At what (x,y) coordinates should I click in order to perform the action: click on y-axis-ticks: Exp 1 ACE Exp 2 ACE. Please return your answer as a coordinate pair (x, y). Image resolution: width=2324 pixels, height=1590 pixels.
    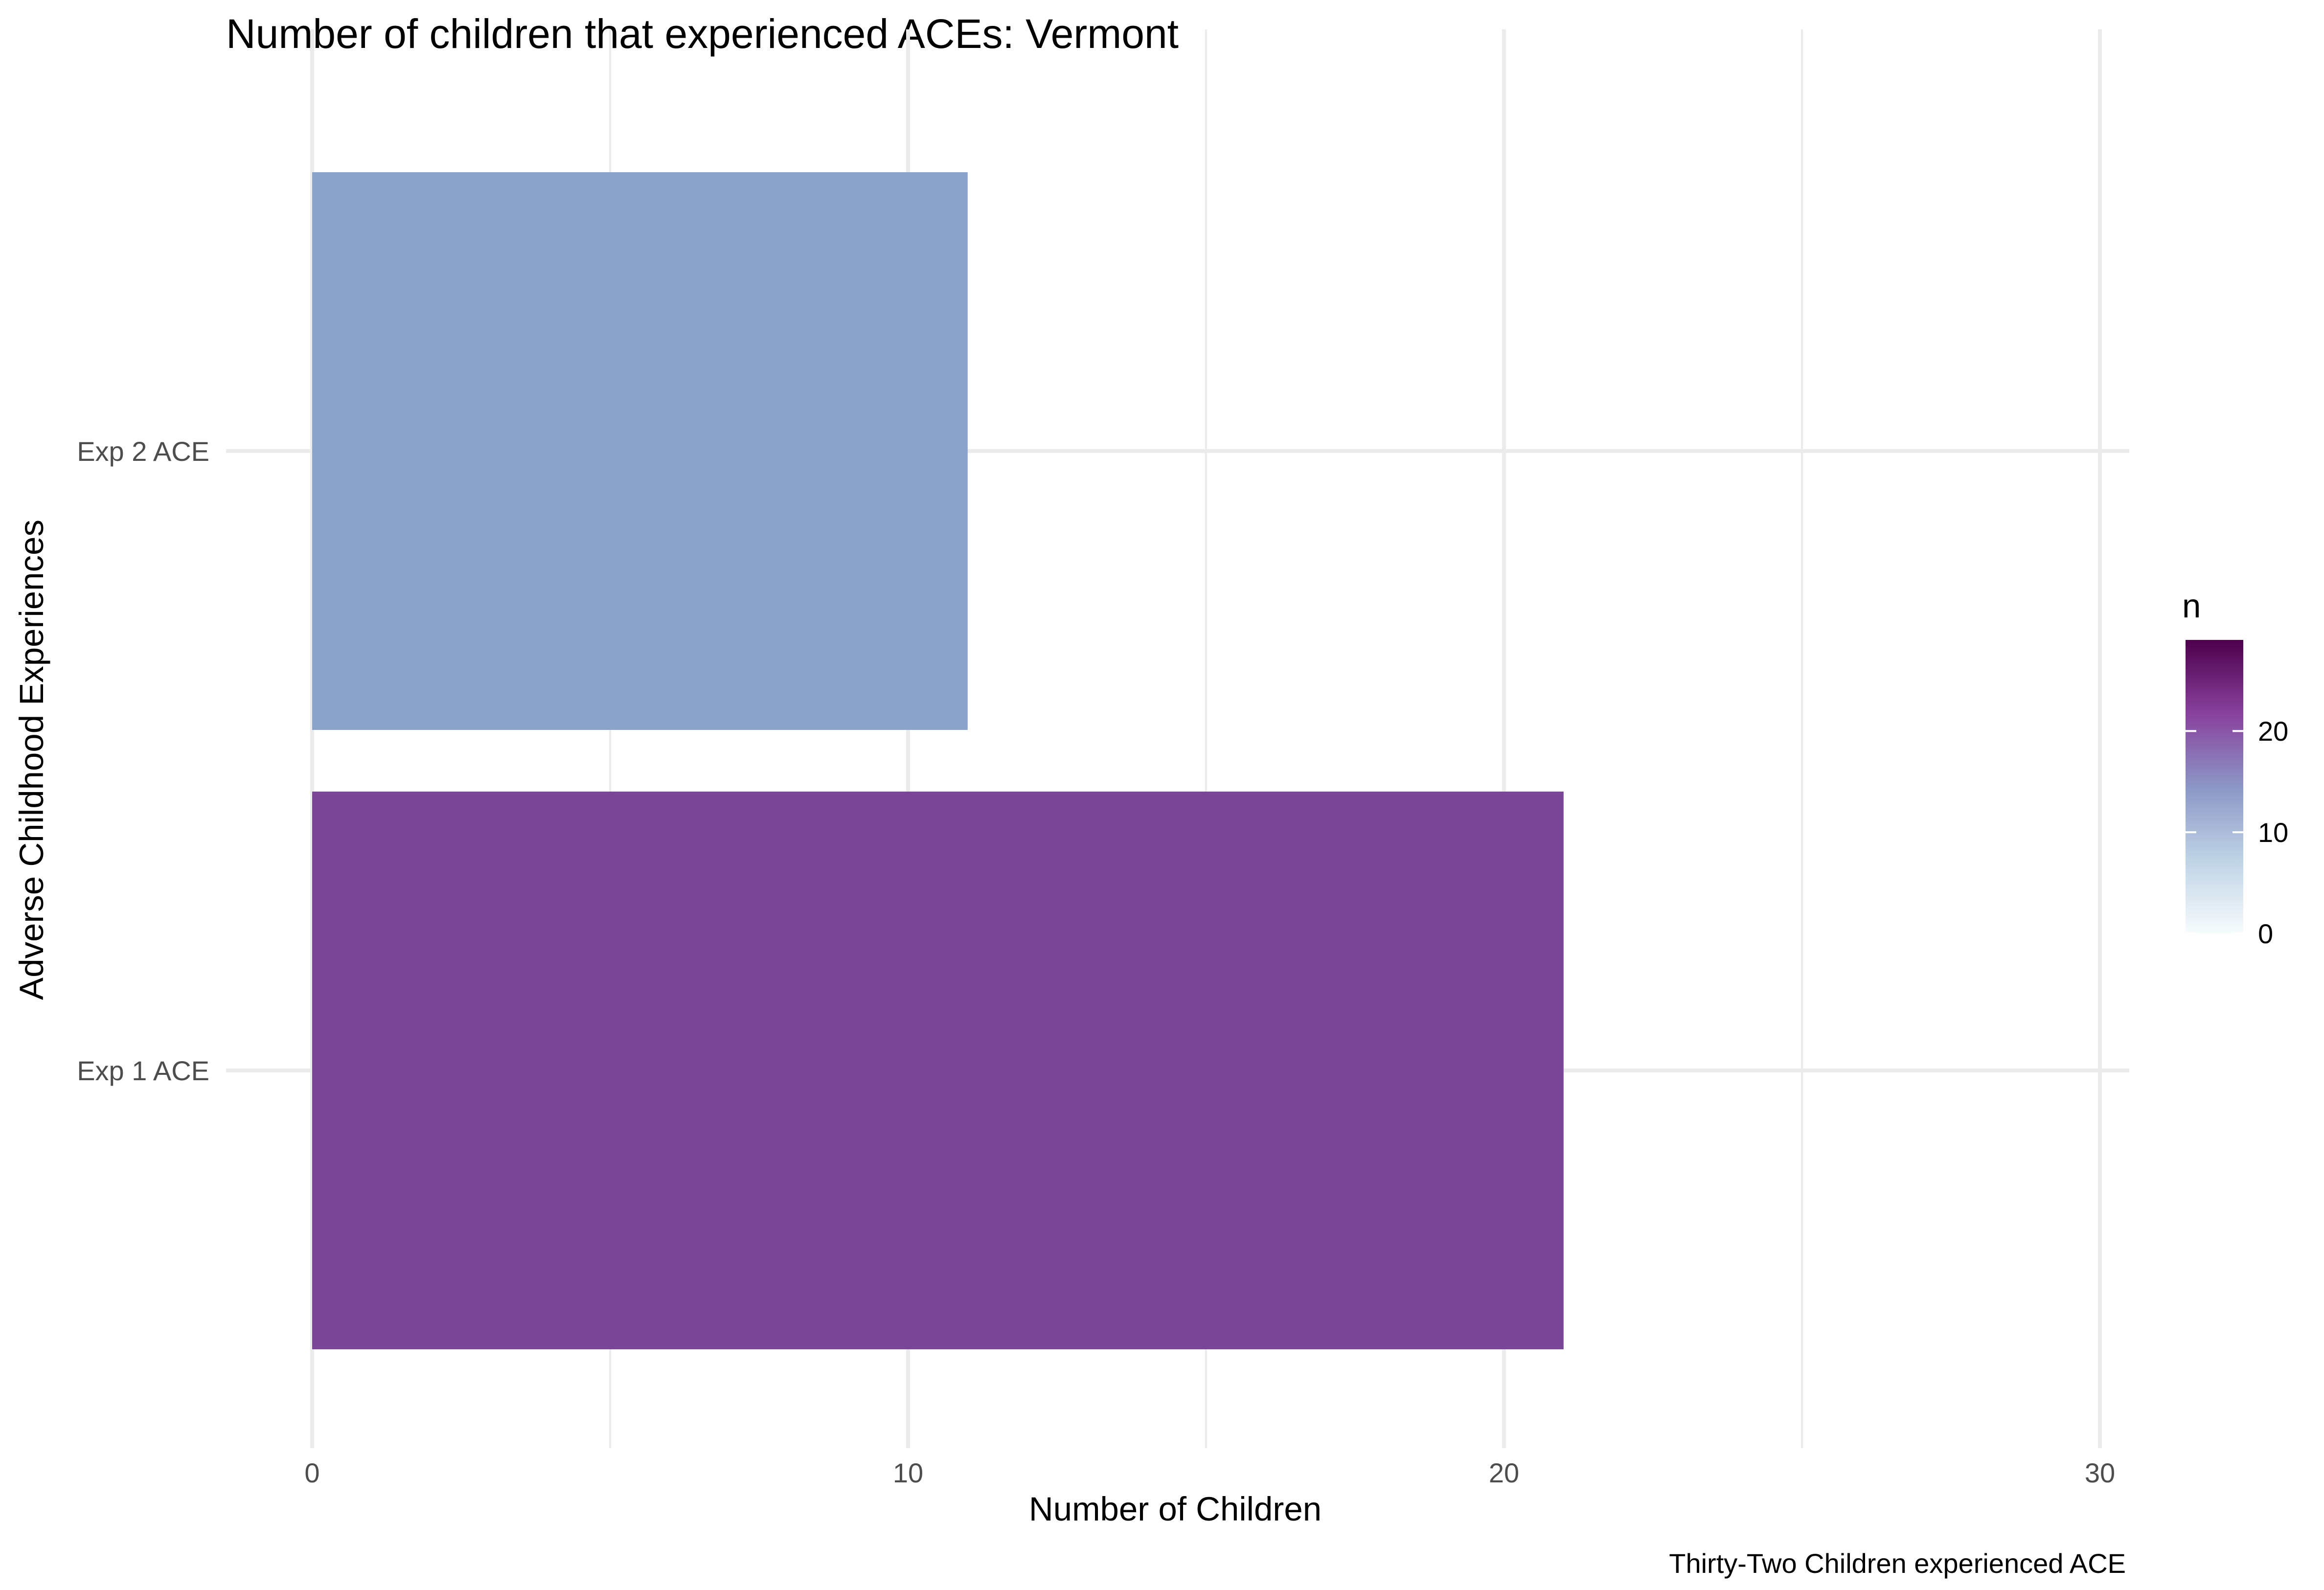
    Looking at the image, I should click on (143, 761).